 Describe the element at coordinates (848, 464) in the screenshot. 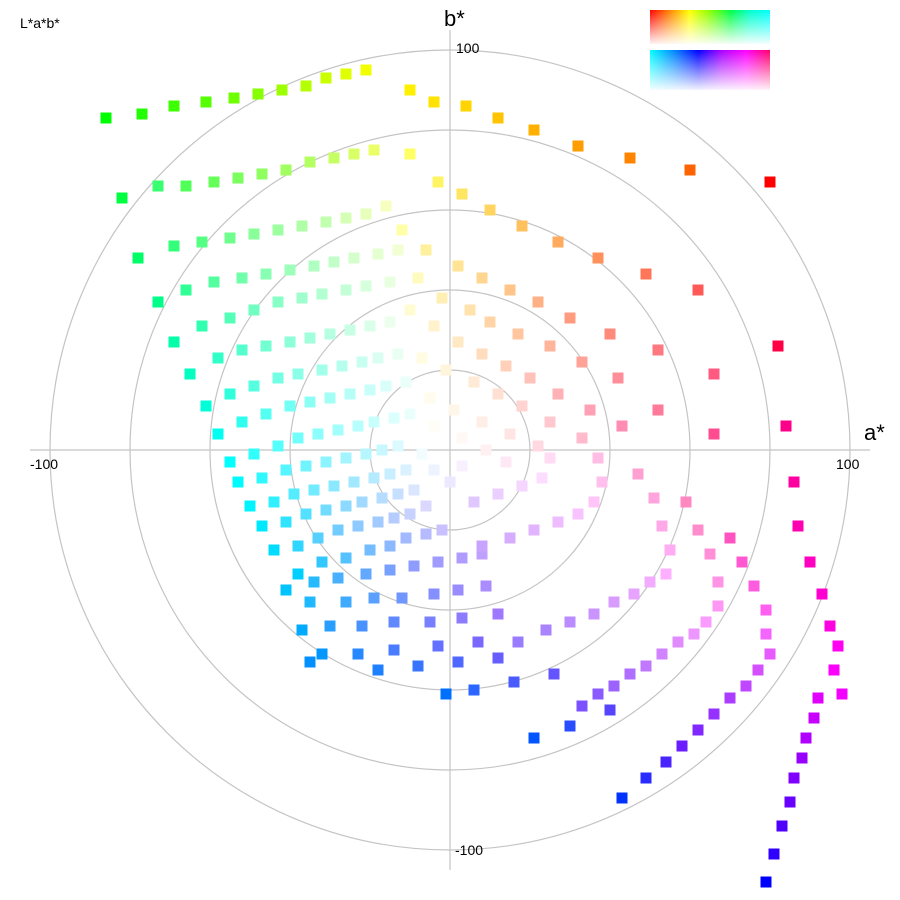

I see `tick-label-a-max: 100` at that location.